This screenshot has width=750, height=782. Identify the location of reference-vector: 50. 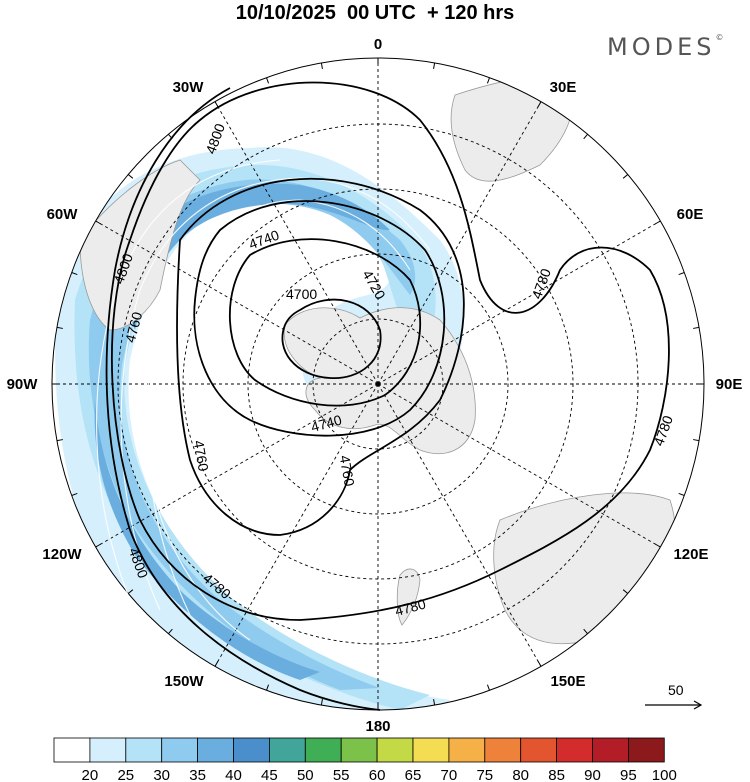
(674, 696).